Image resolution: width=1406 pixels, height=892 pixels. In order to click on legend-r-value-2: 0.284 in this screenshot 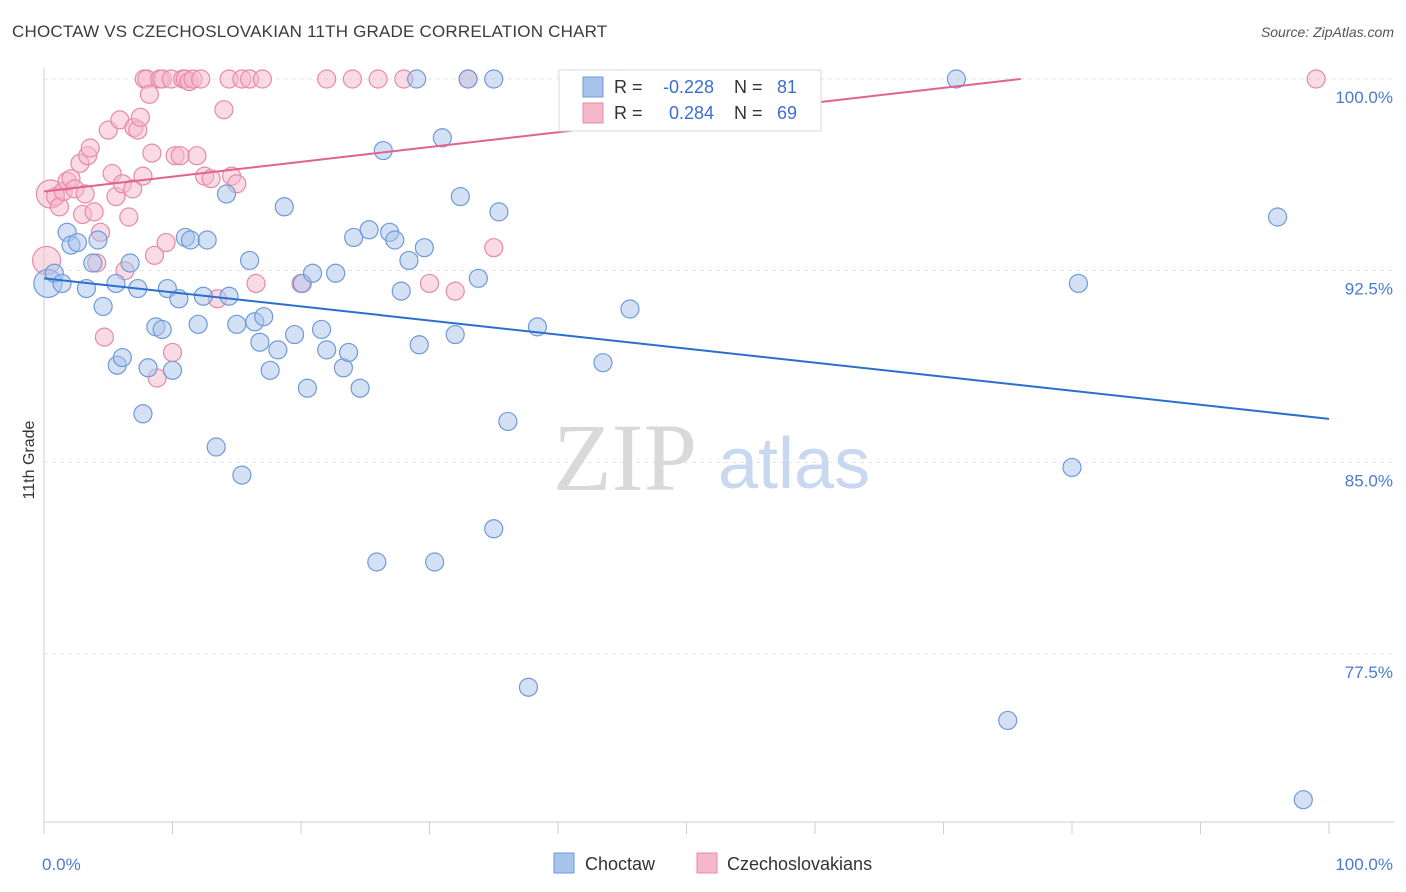, I will do `click(691, 113)`.